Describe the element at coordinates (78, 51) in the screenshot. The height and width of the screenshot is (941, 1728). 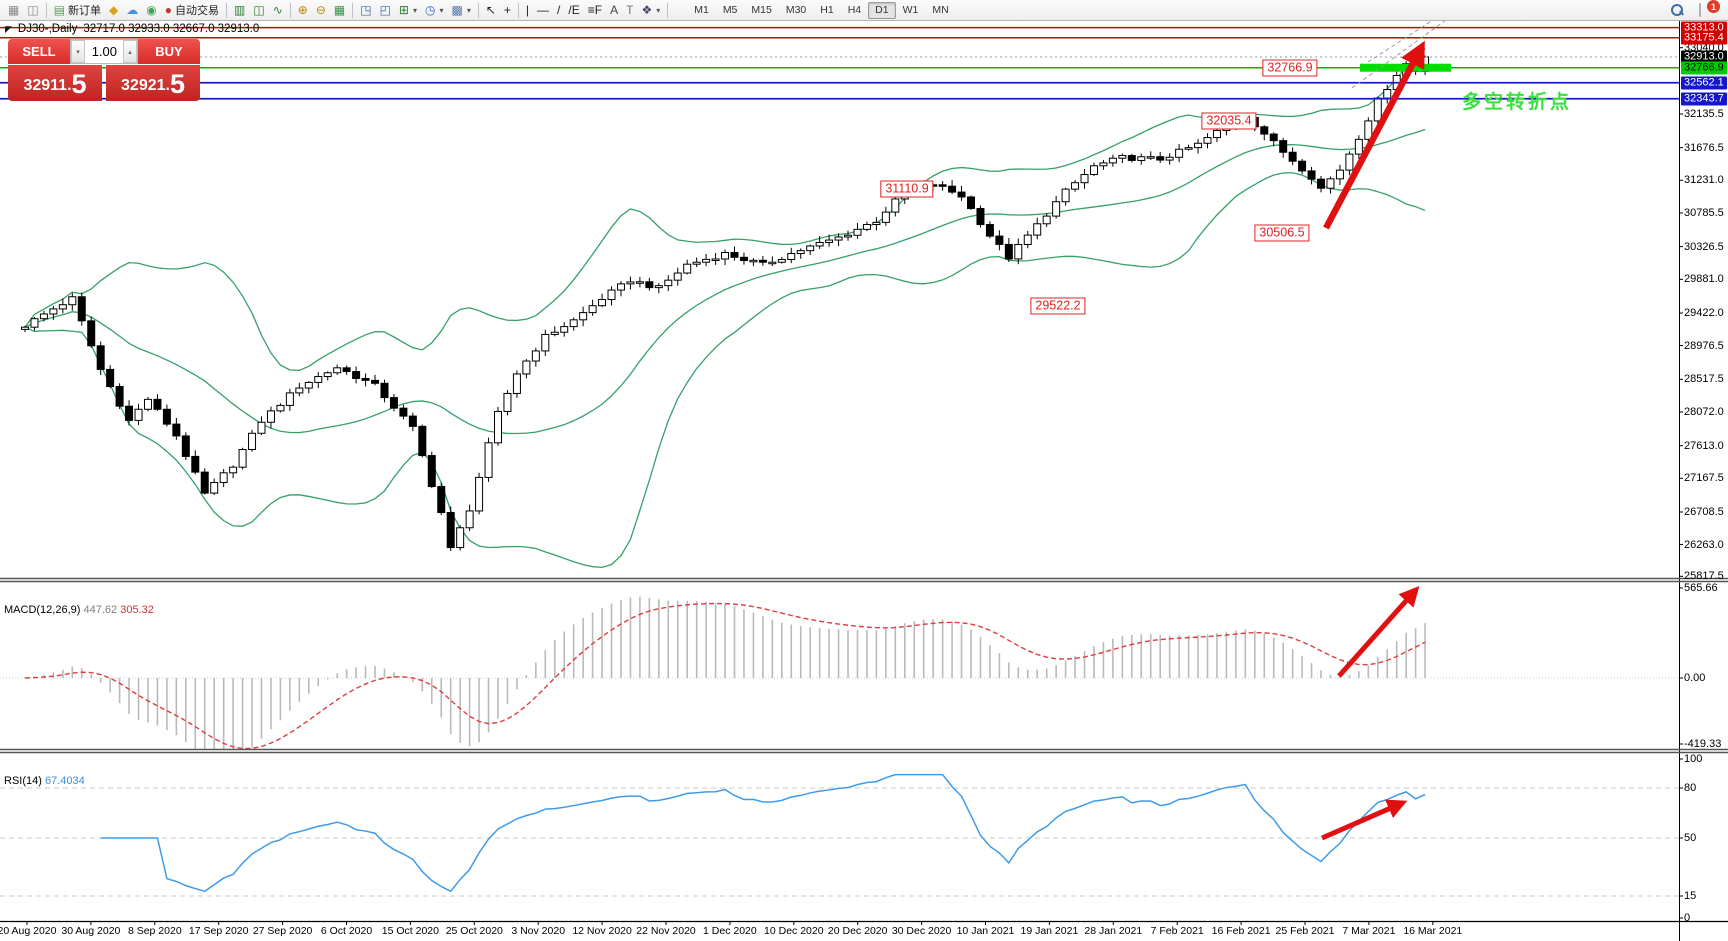
I see `volume-decrease-button: ▾` at that location.